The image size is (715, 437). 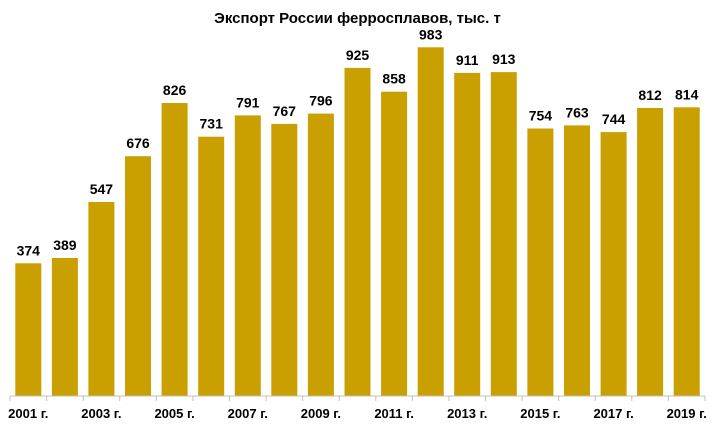 What do you see at coordinates (101, 299) in the screenshot?
I see `bar-2003` at bounding box center [101, 299].